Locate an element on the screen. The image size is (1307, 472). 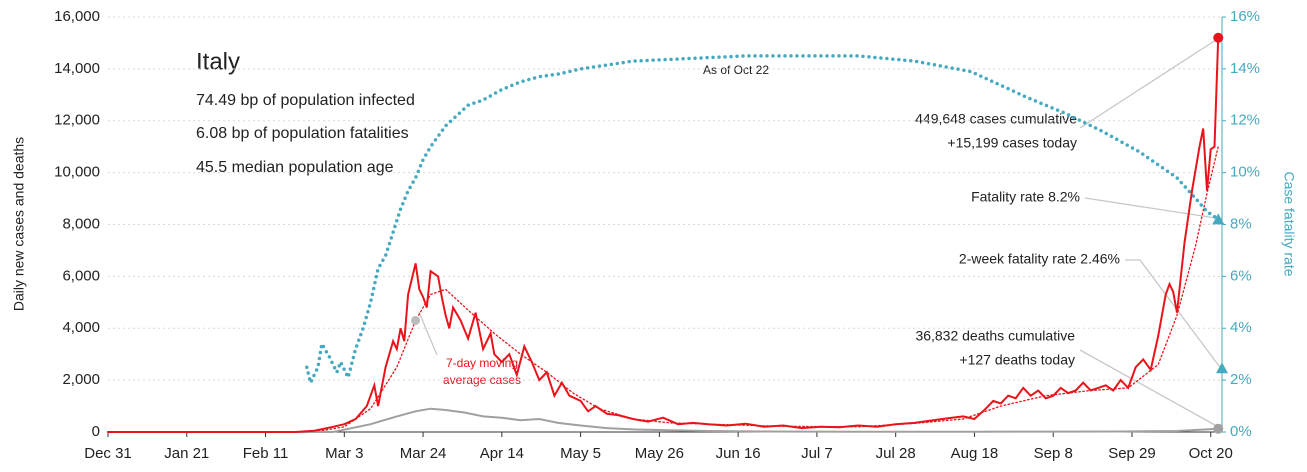
y2-tick-label: 10% is located at coordinates (1245, 172).